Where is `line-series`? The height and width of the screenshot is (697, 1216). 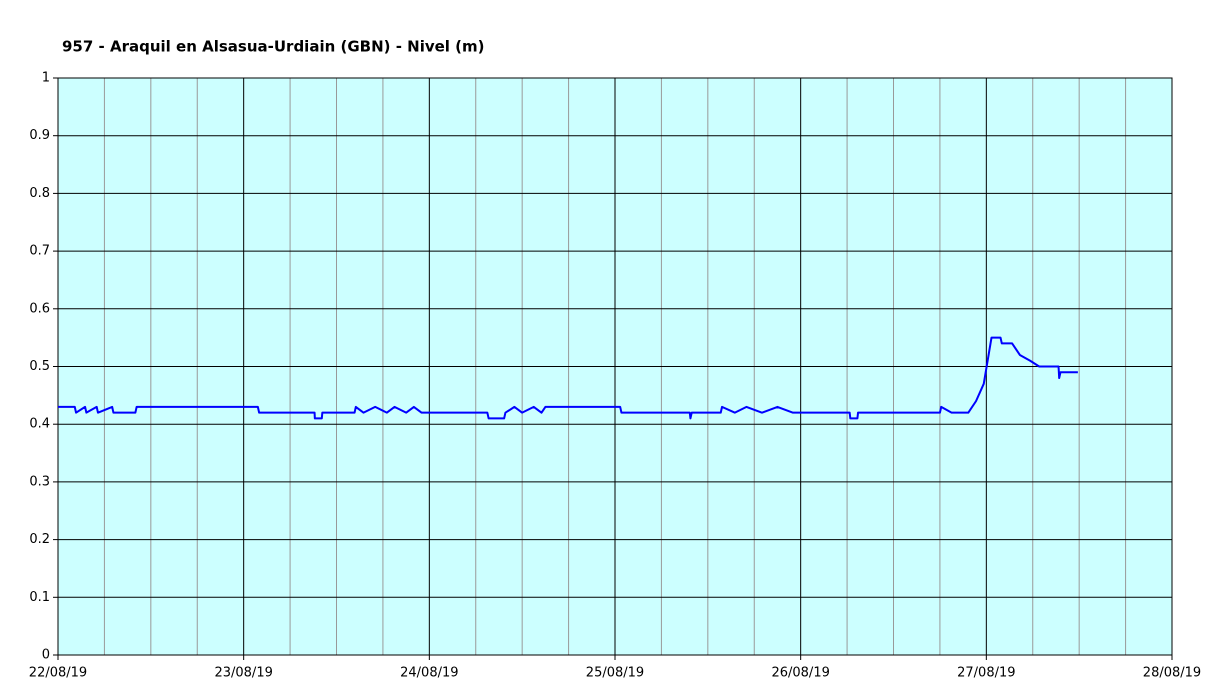 line-series is located at coordinates (568, 378).